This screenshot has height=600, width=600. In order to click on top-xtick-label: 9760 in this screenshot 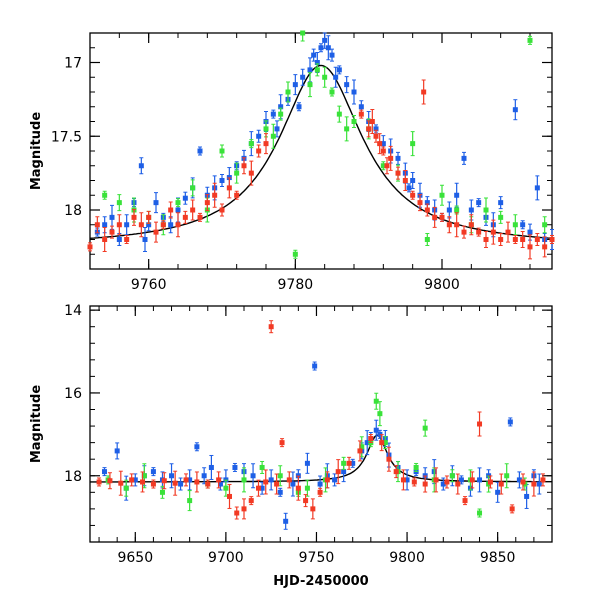, I will do `click(149, 285)`.